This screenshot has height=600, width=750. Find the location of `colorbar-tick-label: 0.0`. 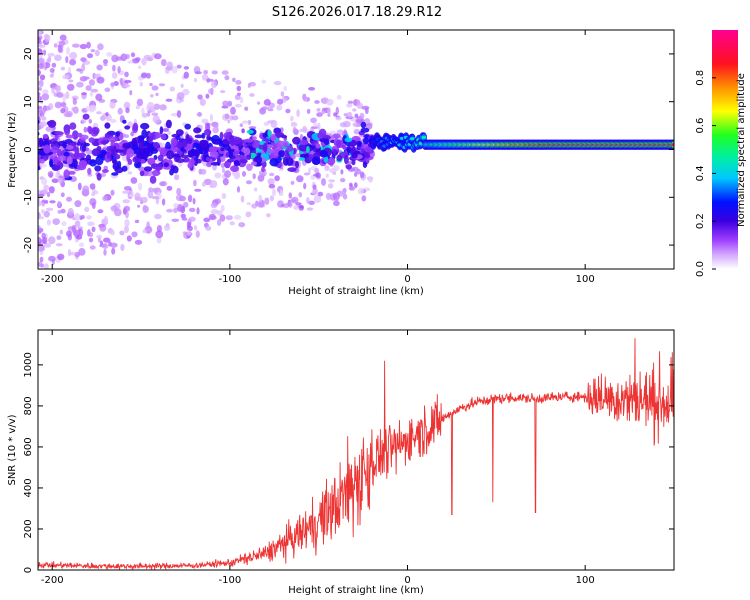

colorbar-tick-label: 0.0 is located at coordinates (700, 269).